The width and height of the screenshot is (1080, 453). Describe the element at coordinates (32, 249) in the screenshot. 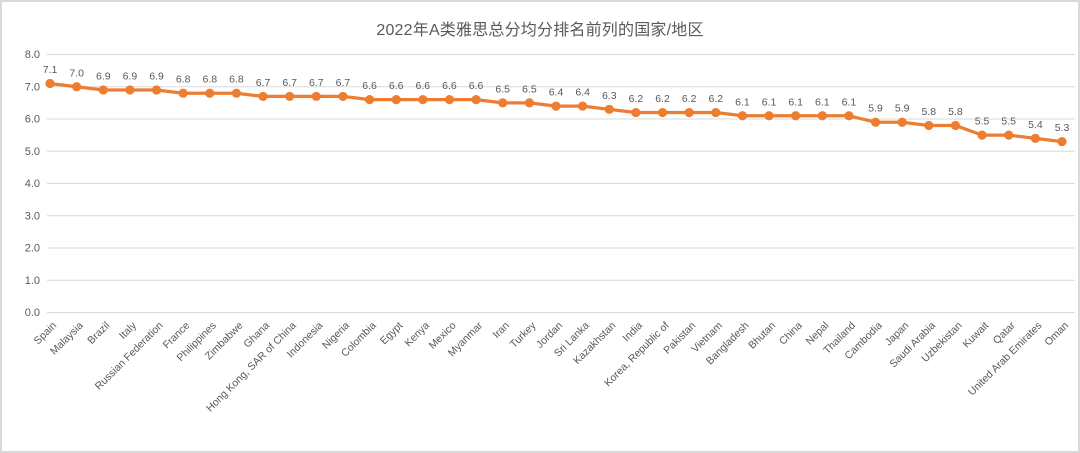

I see `y-axis-tick-label: 2.0` at that location.